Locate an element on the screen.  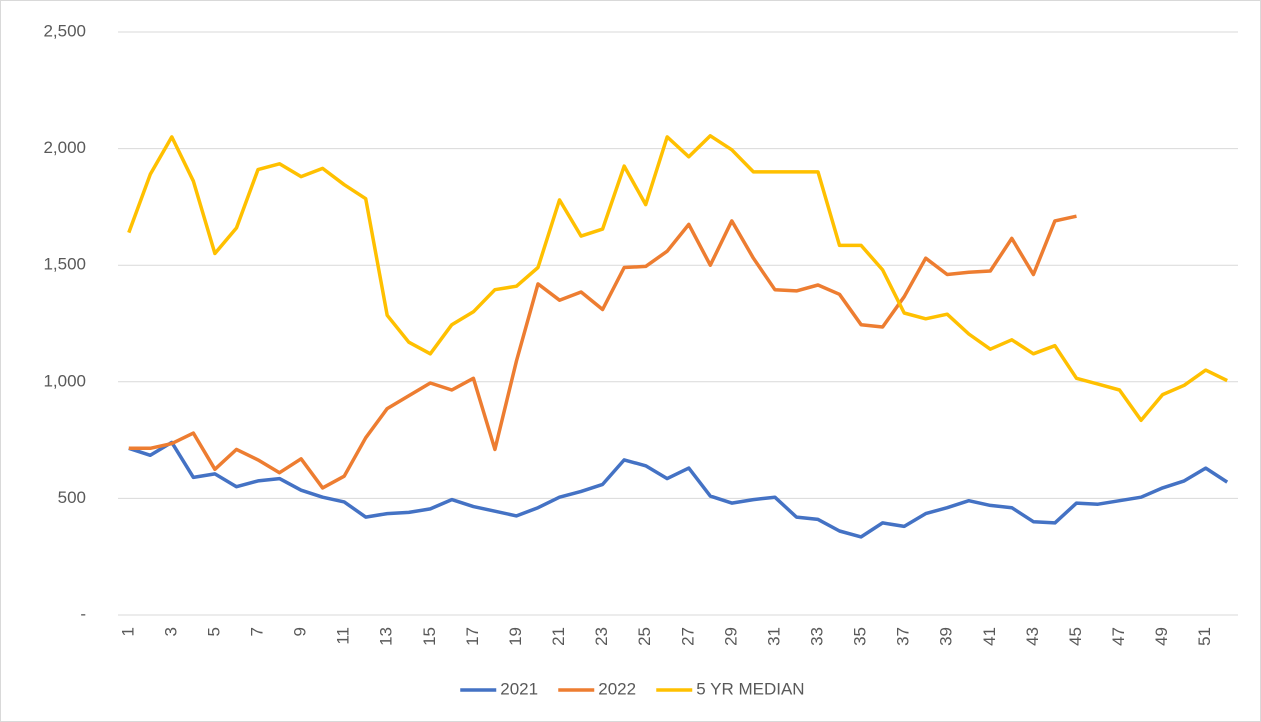
x-tick-label: 15 is located at coordinates (429, 636).